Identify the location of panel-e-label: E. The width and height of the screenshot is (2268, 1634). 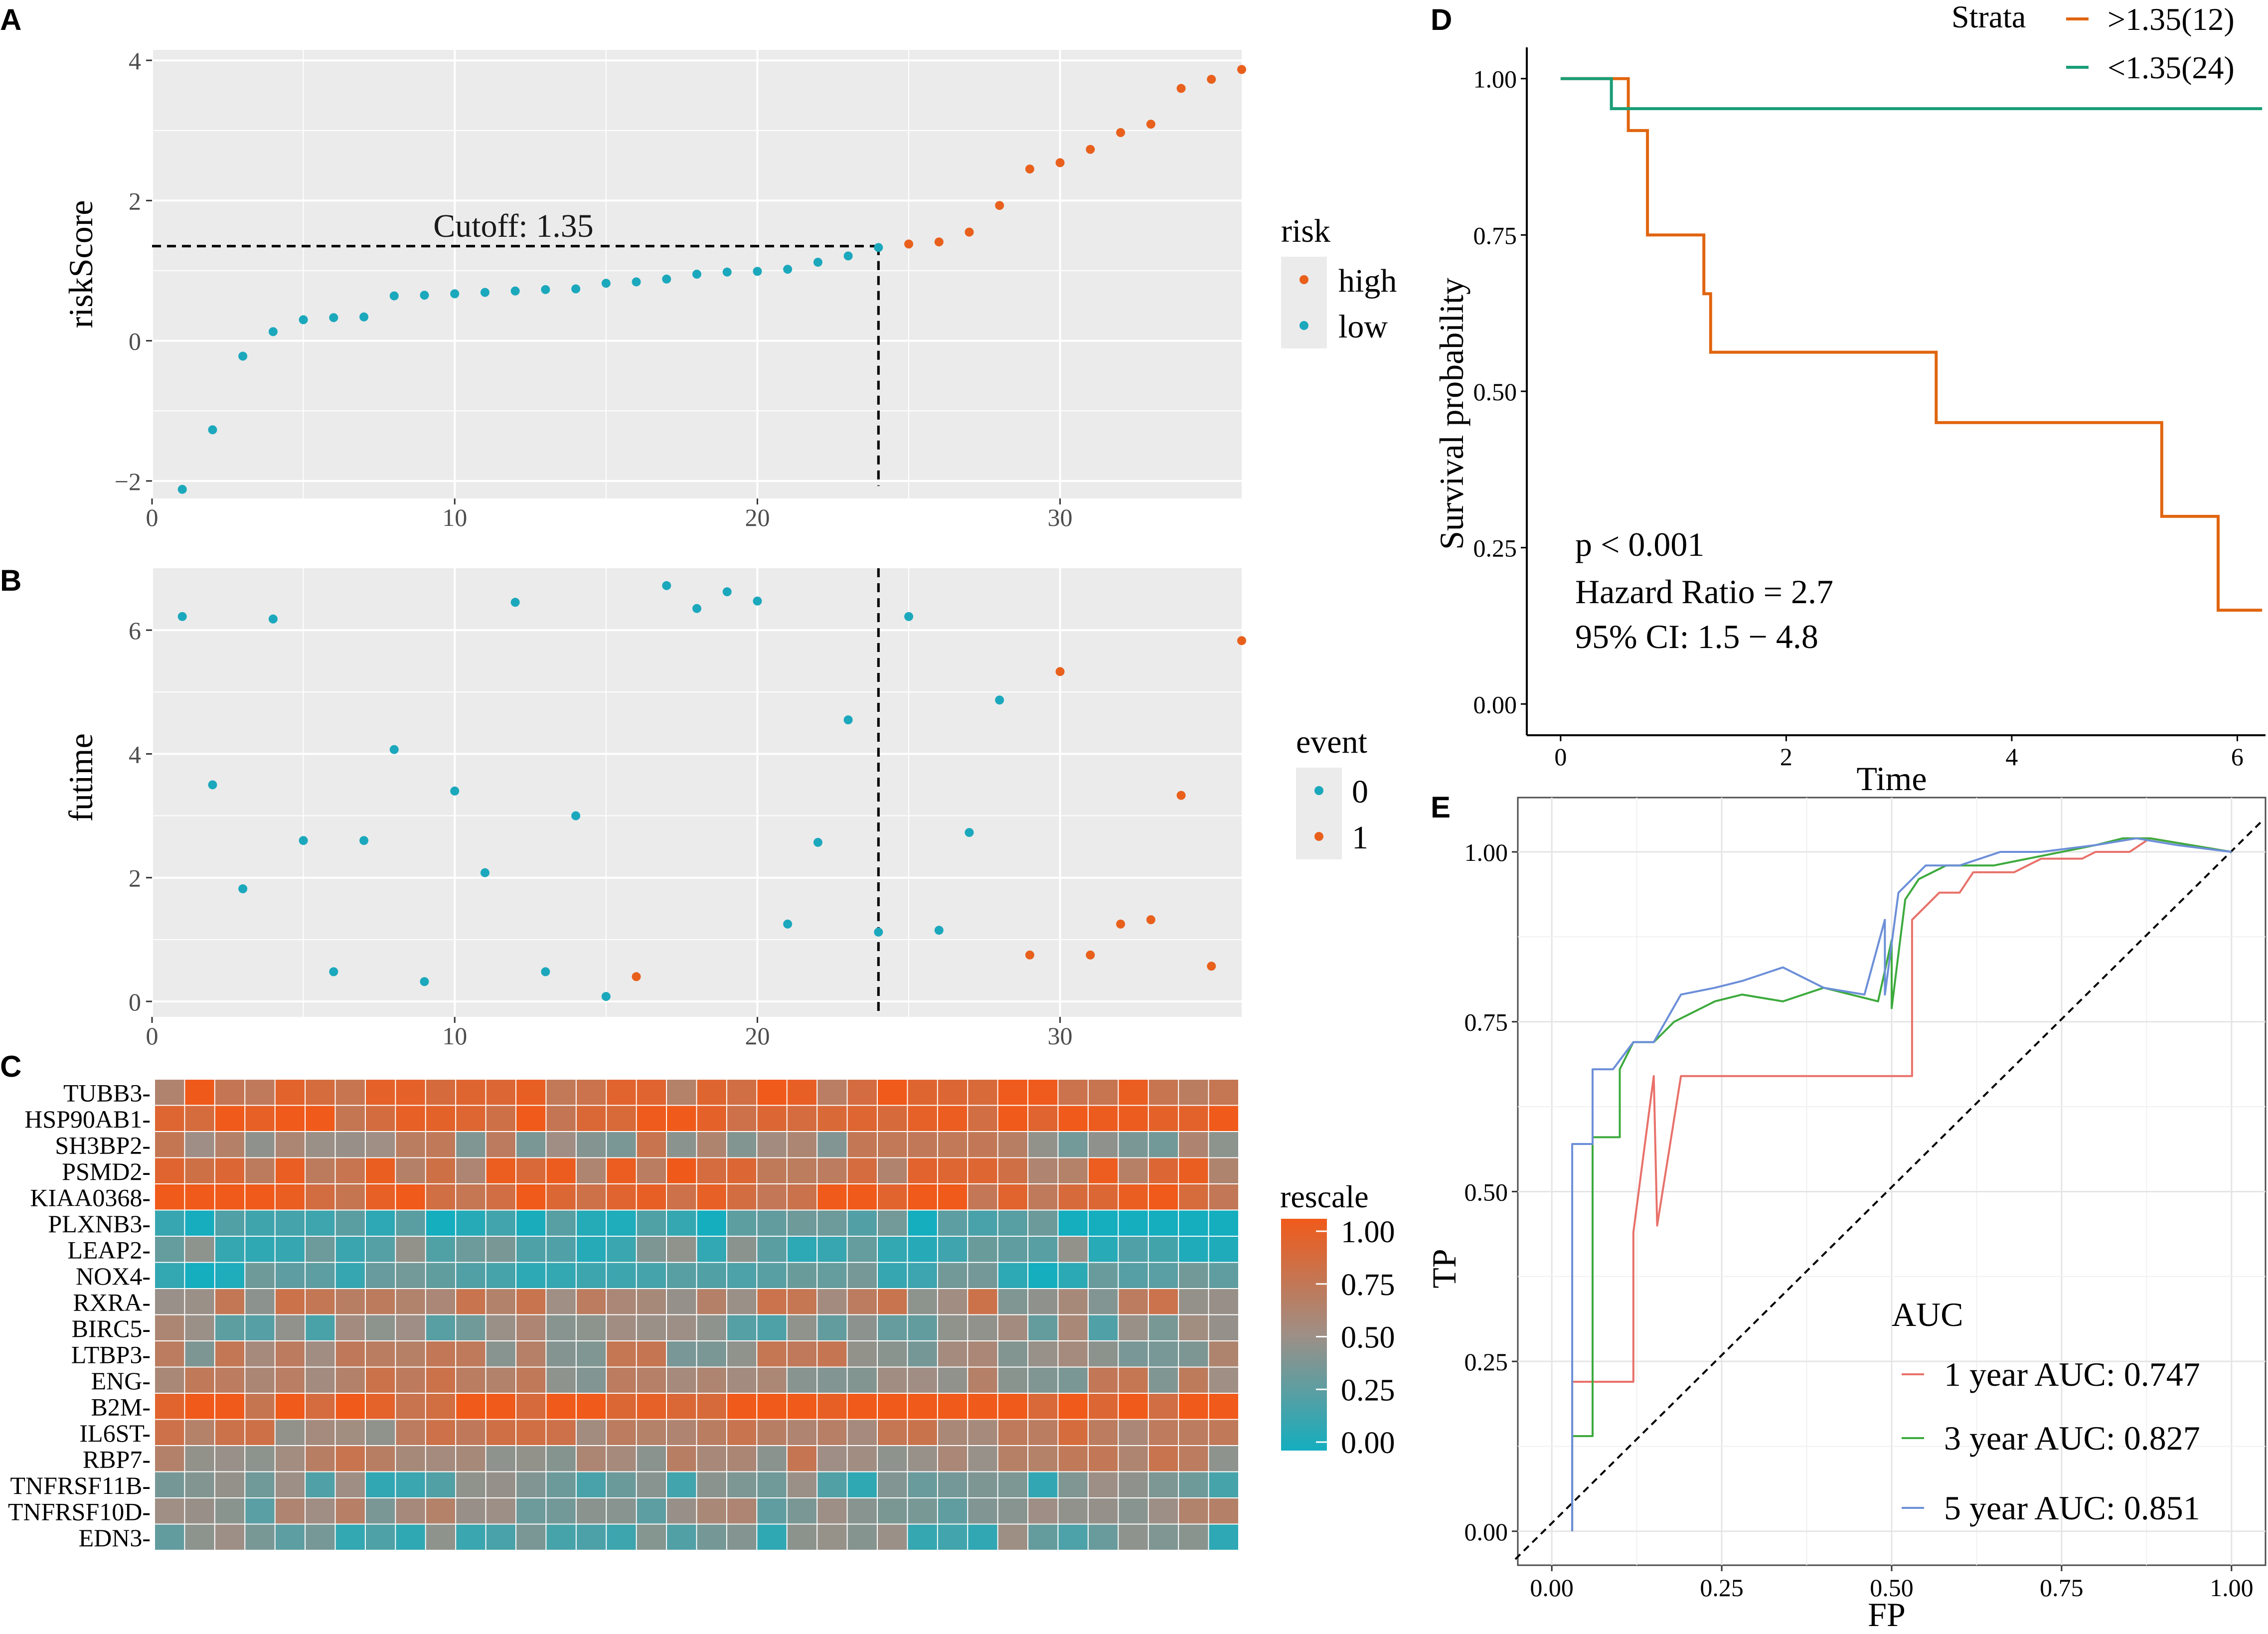
(1441, 808).